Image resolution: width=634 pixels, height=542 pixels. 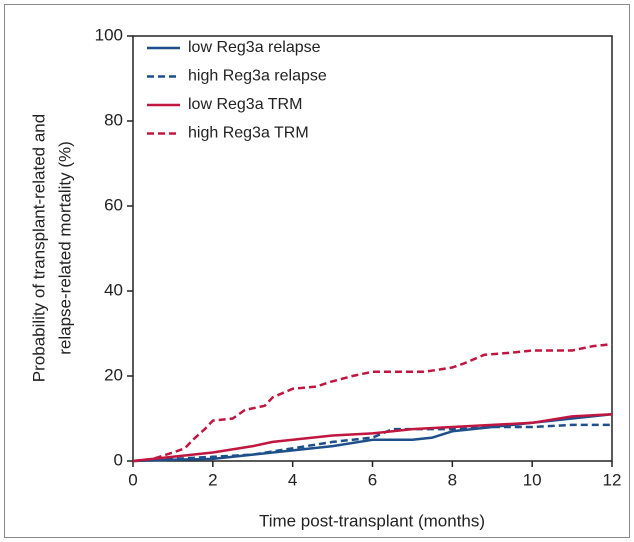 What do you see at coordinates (212, 479) in the screenshot?
I see `x-tick-label: 2` at bounding box center [212, 479].